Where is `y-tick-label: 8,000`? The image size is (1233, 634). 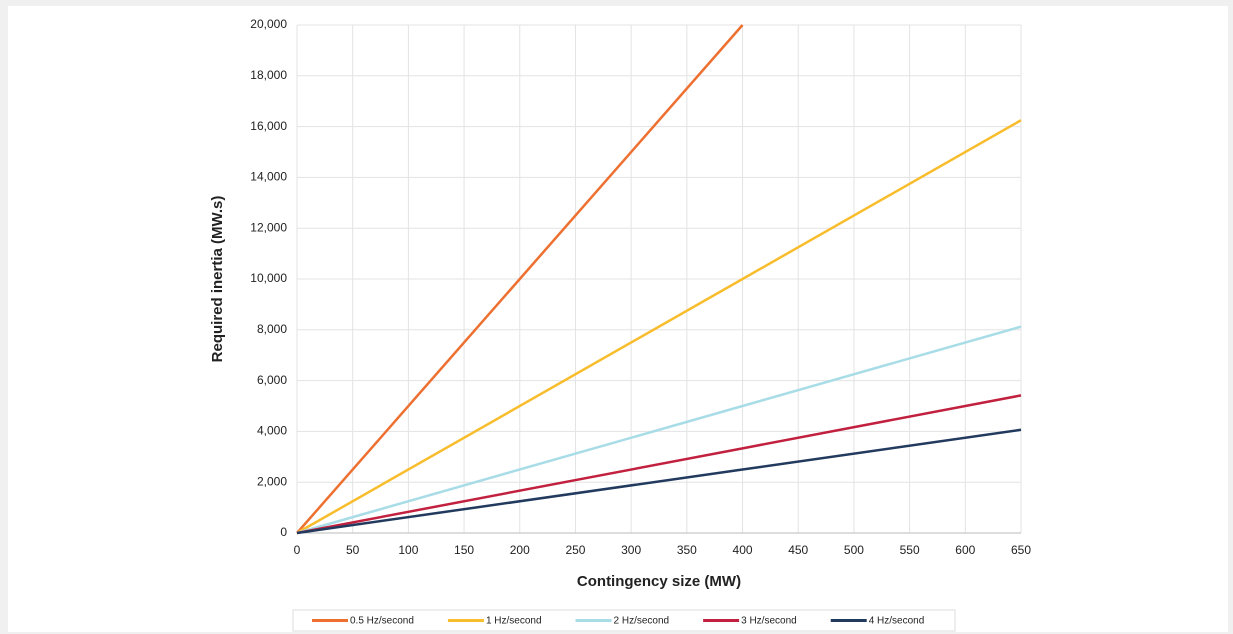
y-tick-label: 8,000 is located at coordinates (272, 329).